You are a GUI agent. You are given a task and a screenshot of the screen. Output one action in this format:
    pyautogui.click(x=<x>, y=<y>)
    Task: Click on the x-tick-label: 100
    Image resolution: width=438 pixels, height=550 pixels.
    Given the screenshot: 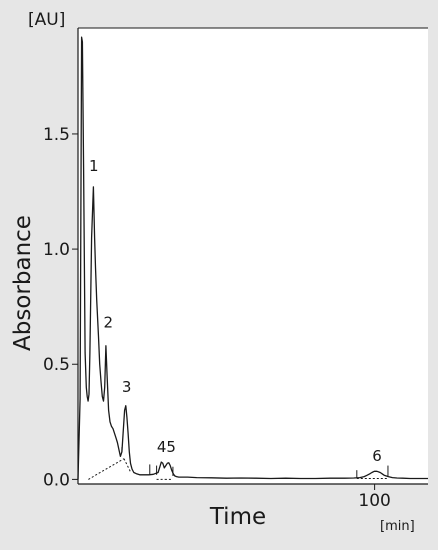 What is the action you would take?
    pyautogui.click(x=374, y=501)
    